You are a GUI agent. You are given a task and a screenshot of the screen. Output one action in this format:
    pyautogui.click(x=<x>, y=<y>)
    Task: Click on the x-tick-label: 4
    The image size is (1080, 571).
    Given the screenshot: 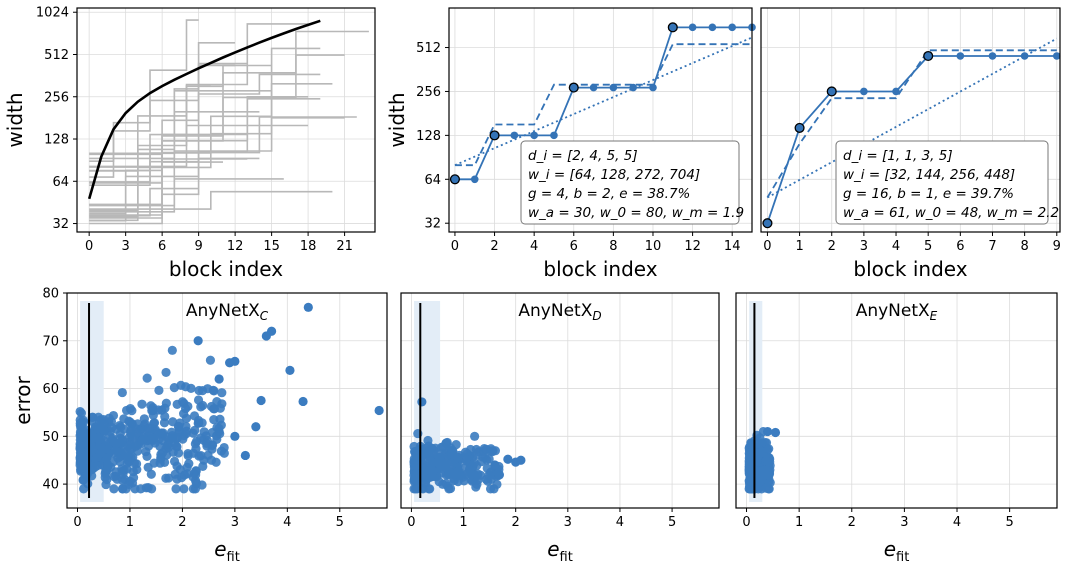 What is the action you would take?
    pyautogui.click(x=534, y=246)
    